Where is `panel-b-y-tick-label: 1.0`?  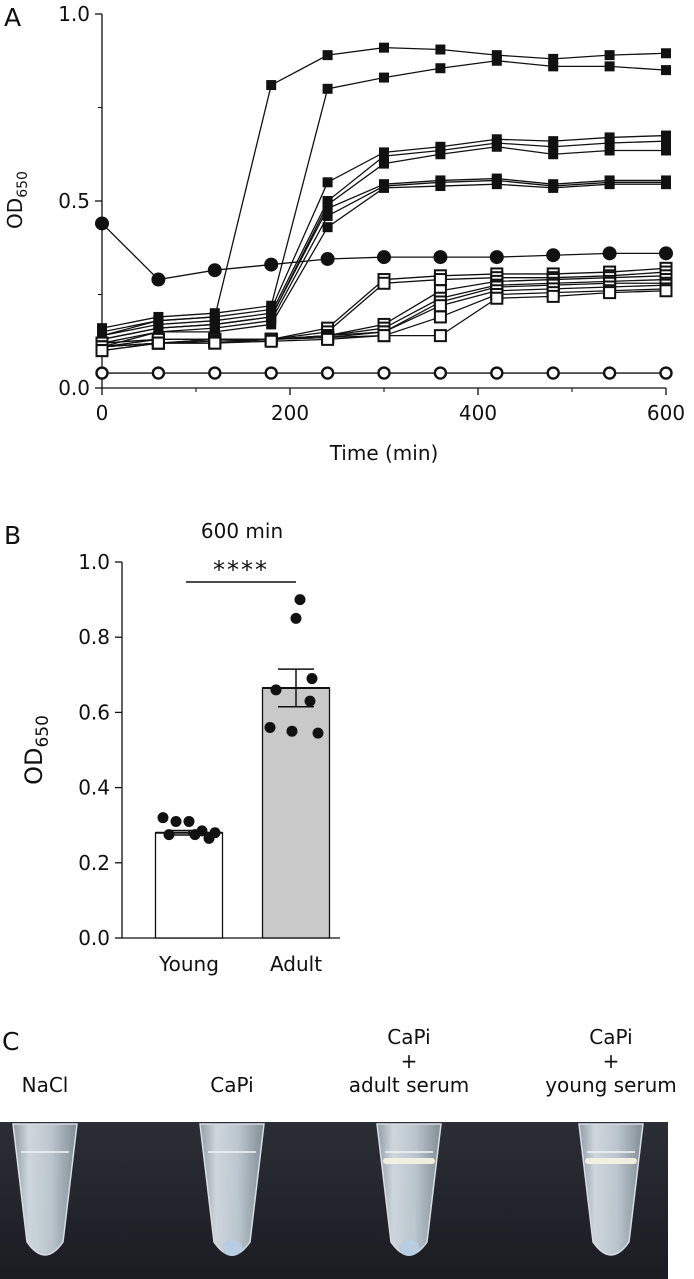 panel-b-y-tick-label: 1.0 is located at coordinates (94, 562).